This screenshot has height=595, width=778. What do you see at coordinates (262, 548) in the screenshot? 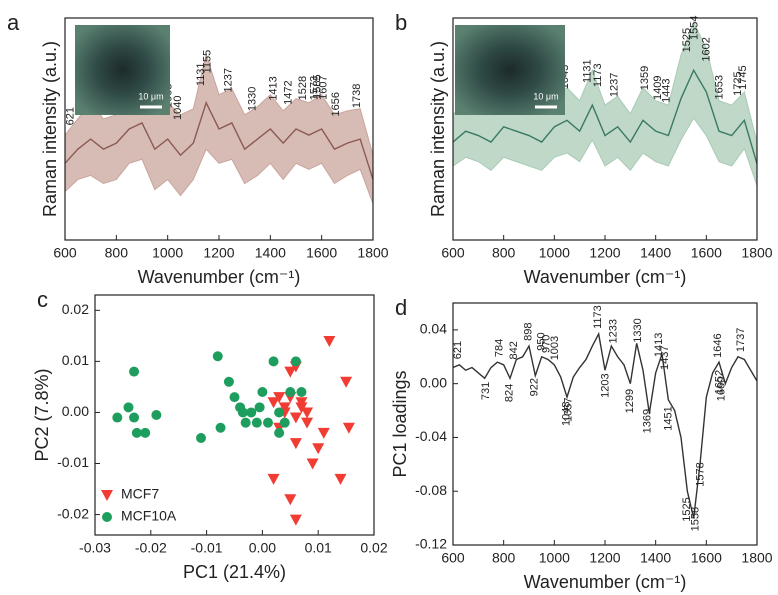
I see `x-tick-label: 0.00` at bounding box center [262, 548].